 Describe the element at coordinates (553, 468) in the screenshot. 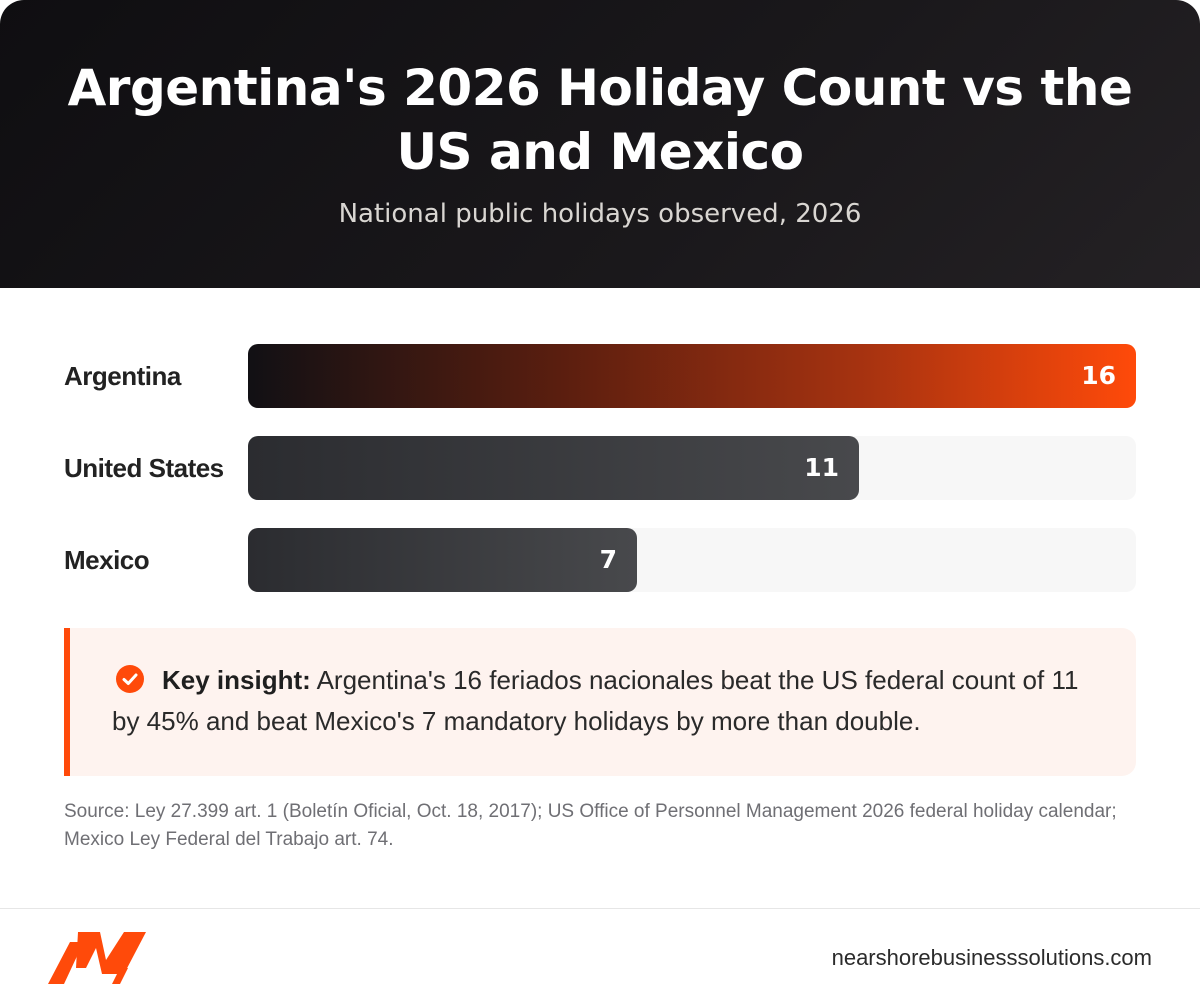

I see `bar-united-states: 11` at that location.